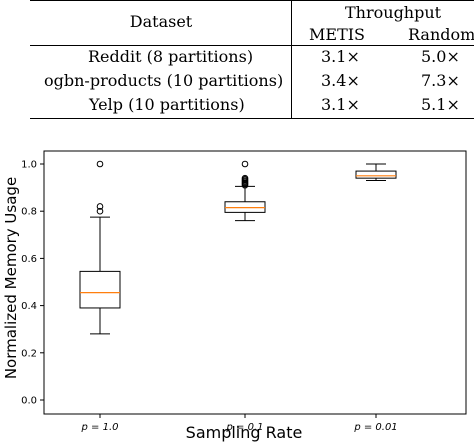 Image resolution: width=474 pixels, height=443 pixels. I want to click on table-row-dataset: Yelp (10 partitions), so click(167, 104).